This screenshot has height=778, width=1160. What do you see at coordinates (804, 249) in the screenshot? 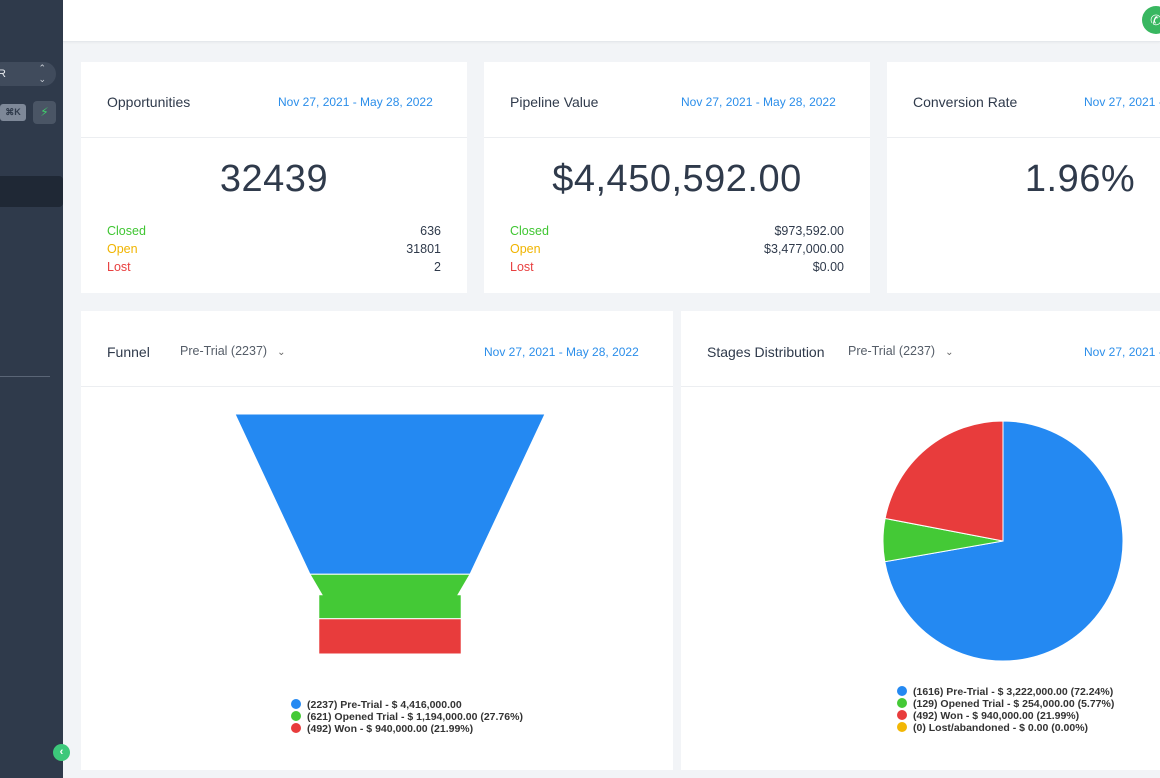
I see `stat-value: $3,477,000.00` at bounding box center [804, 249].